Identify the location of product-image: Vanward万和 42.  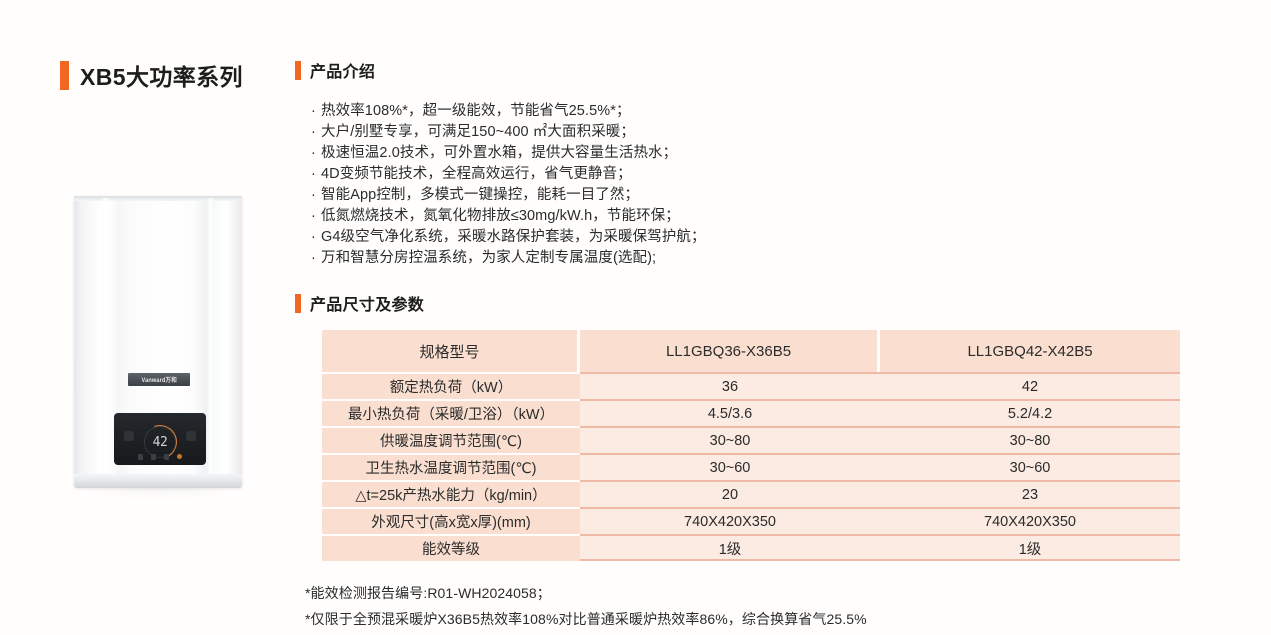
(159, 346).